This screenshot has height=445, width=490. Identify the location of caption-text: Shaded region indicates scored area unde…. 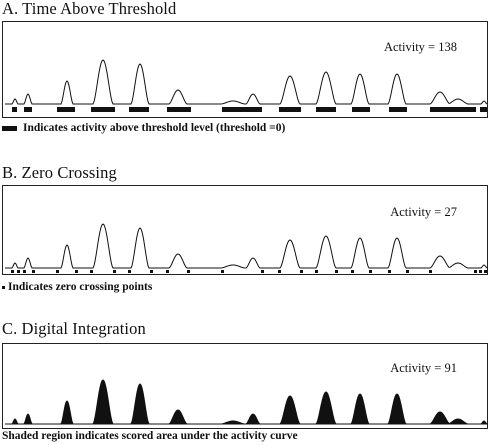
(150, 436).